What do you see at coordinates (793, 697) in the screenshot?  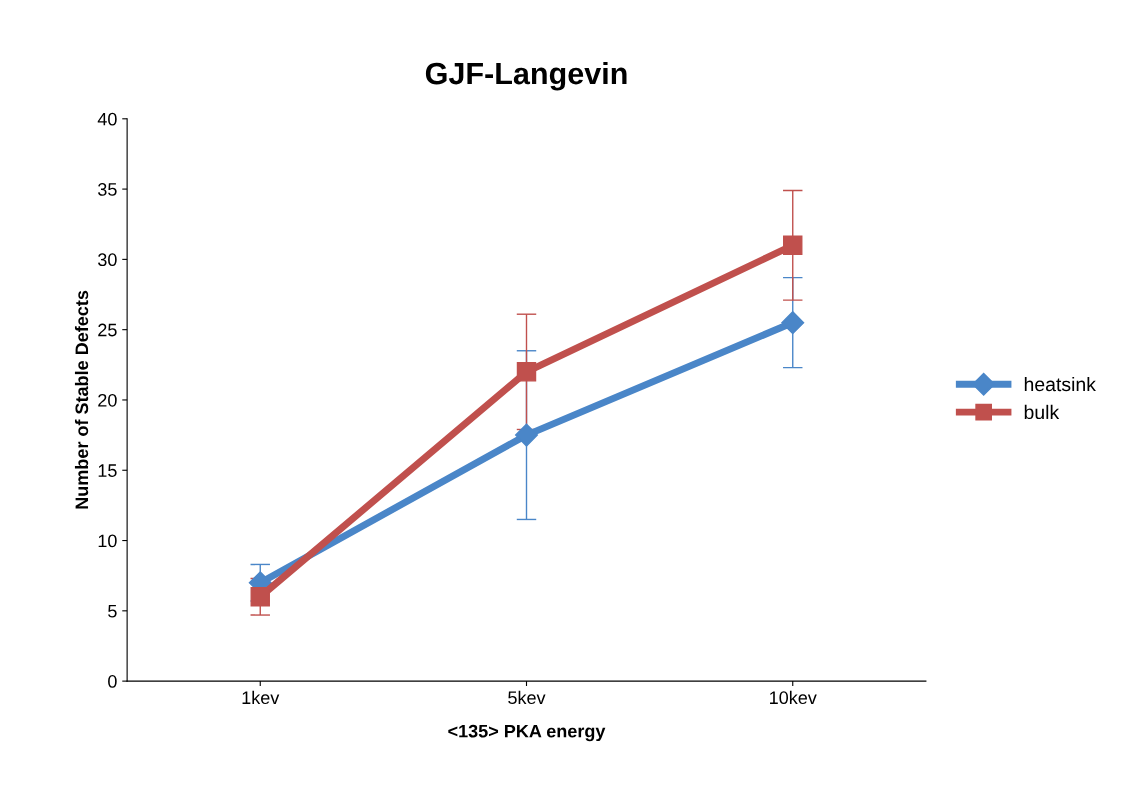 I see `x-tick-label: 10kev` at bounding box center [793, 697].